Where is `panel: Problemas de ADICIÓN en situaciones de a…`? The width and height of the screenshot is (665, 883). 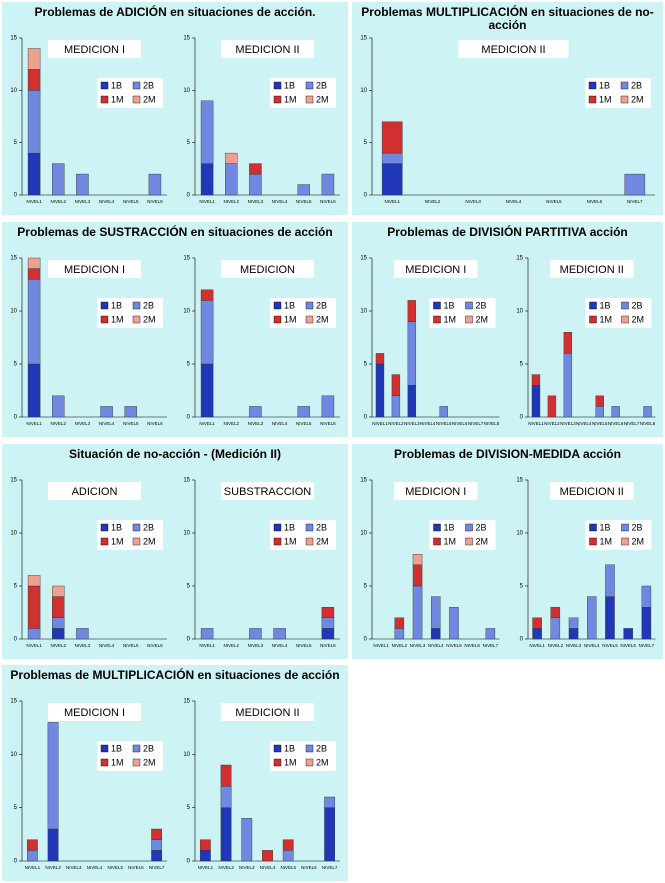 panel: Problemas de ADICIÓN en situaciones de a… is located at coordinates (175, 108).